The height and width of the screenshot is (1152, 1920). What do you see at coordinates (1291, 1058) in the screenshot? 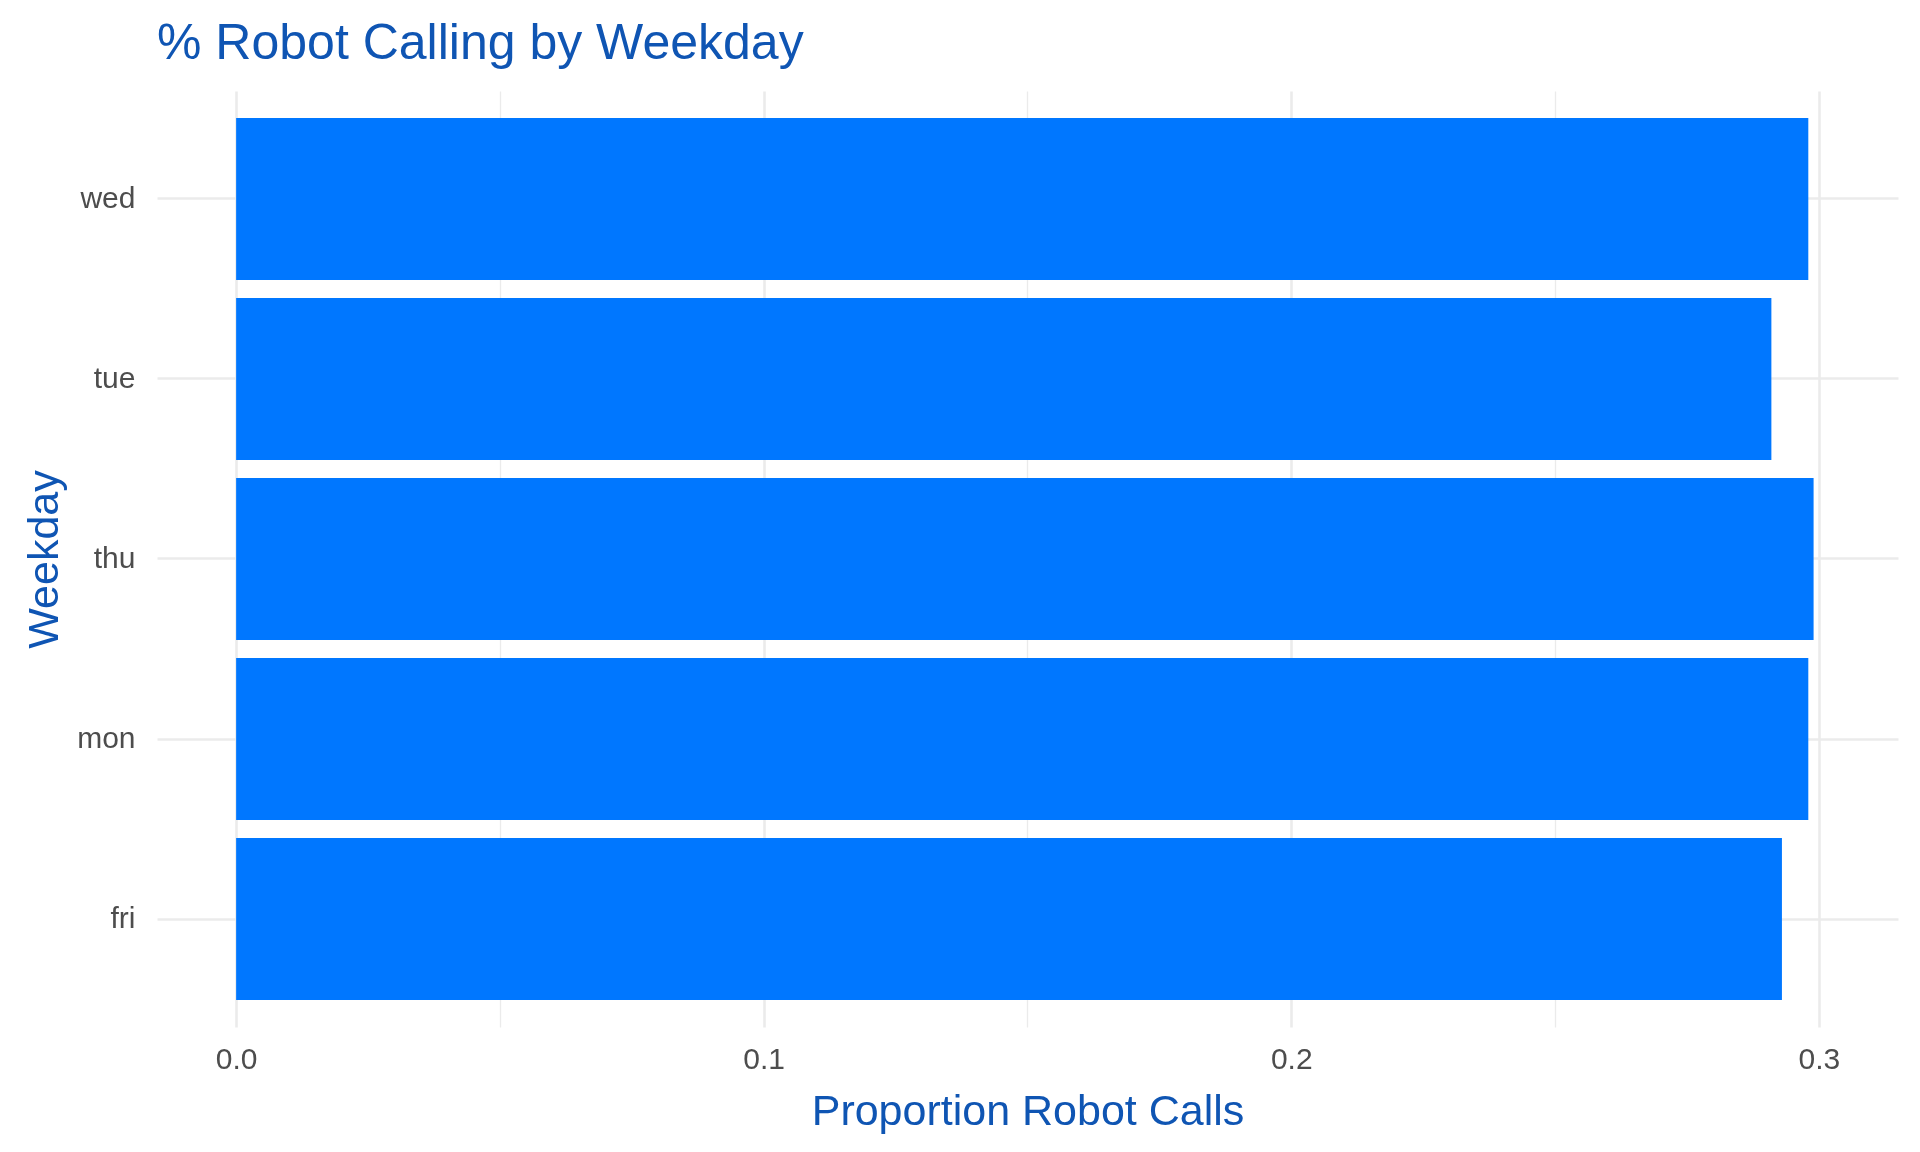
I see `x-tick-label: 0.2` at bounding box center [1291, 1058].